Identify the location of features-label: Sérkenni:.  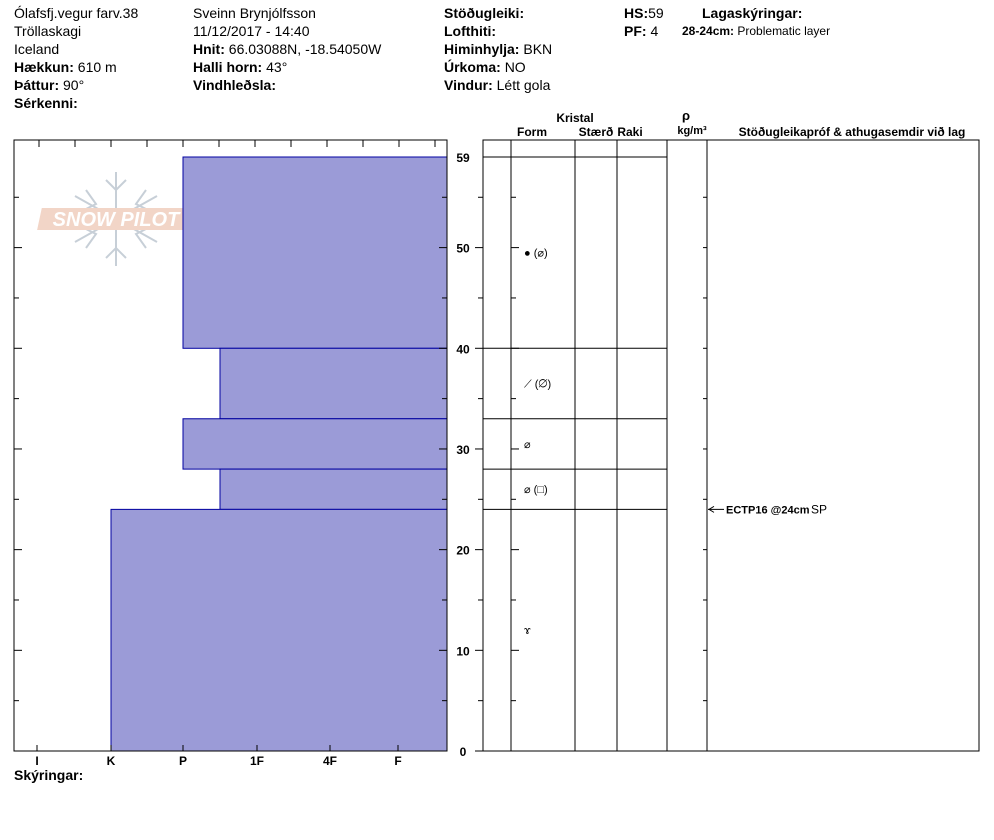
(46, 103).